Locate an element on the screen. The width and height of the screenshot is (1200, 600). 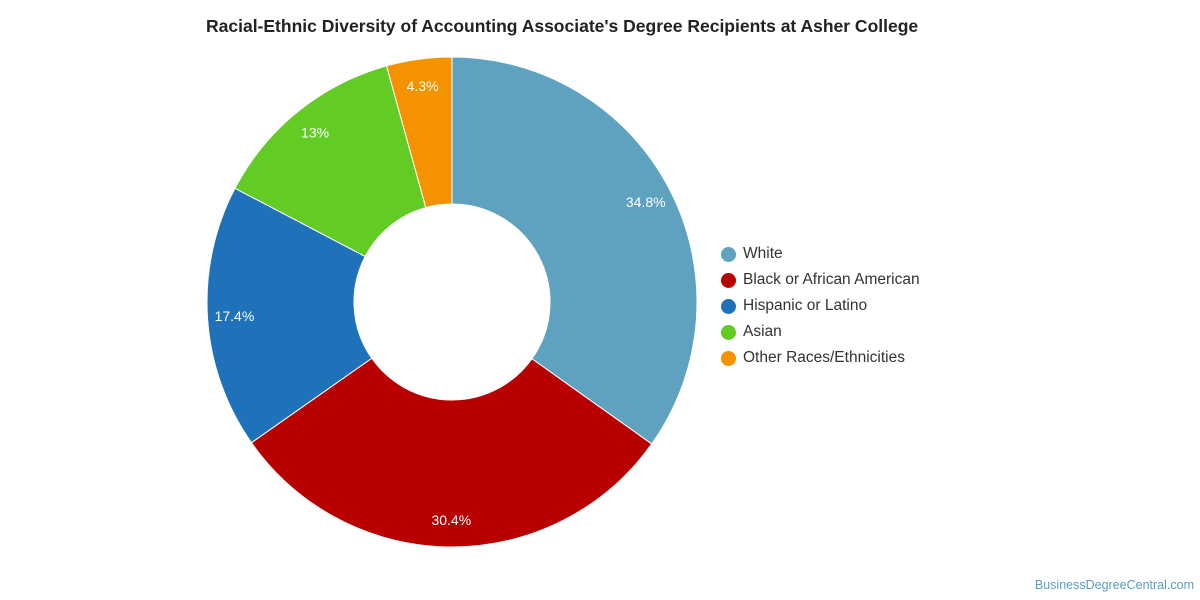
legend-label: Black or African American is located at coordinates (831, 279).